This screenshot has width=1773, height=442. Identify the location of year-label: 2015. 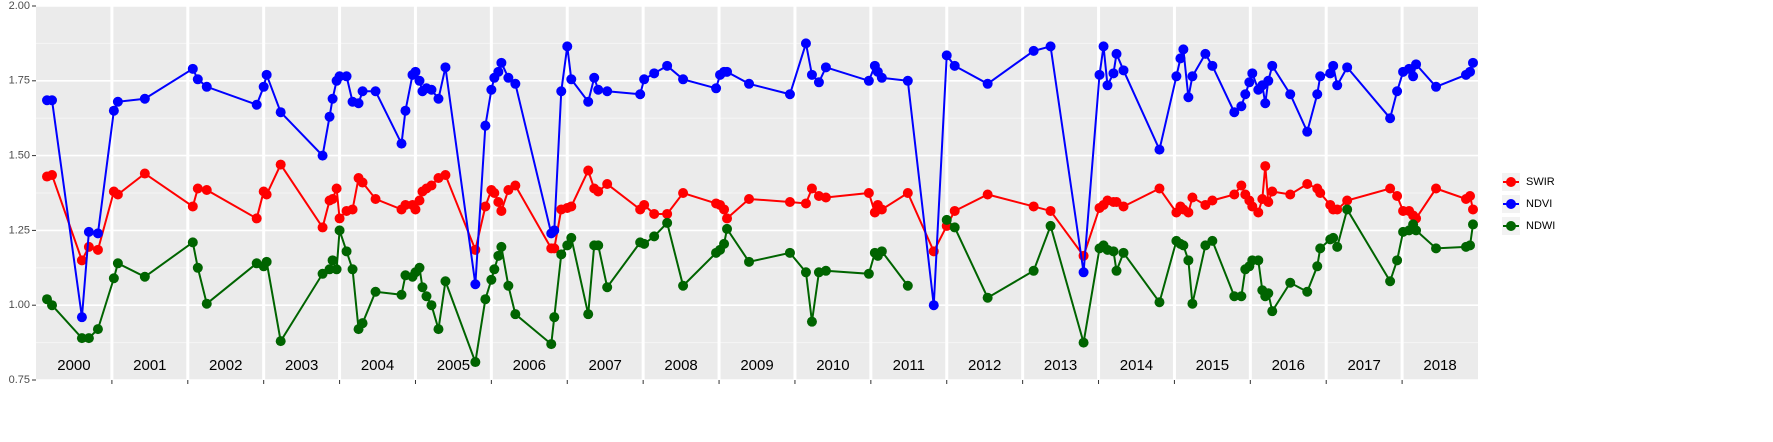
(1212, 365).